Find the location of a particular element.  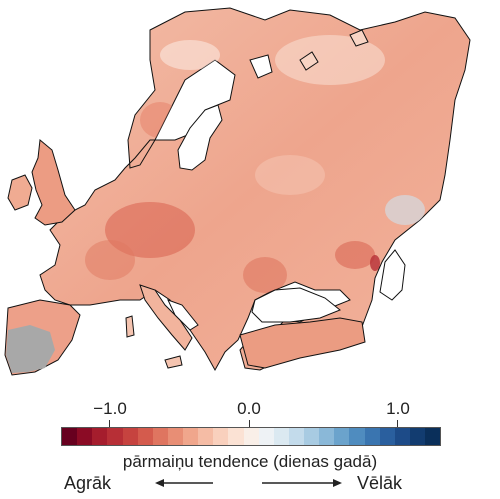

colorbar-tick-label-pos: 1.0 is located at coordinates (398, 408).